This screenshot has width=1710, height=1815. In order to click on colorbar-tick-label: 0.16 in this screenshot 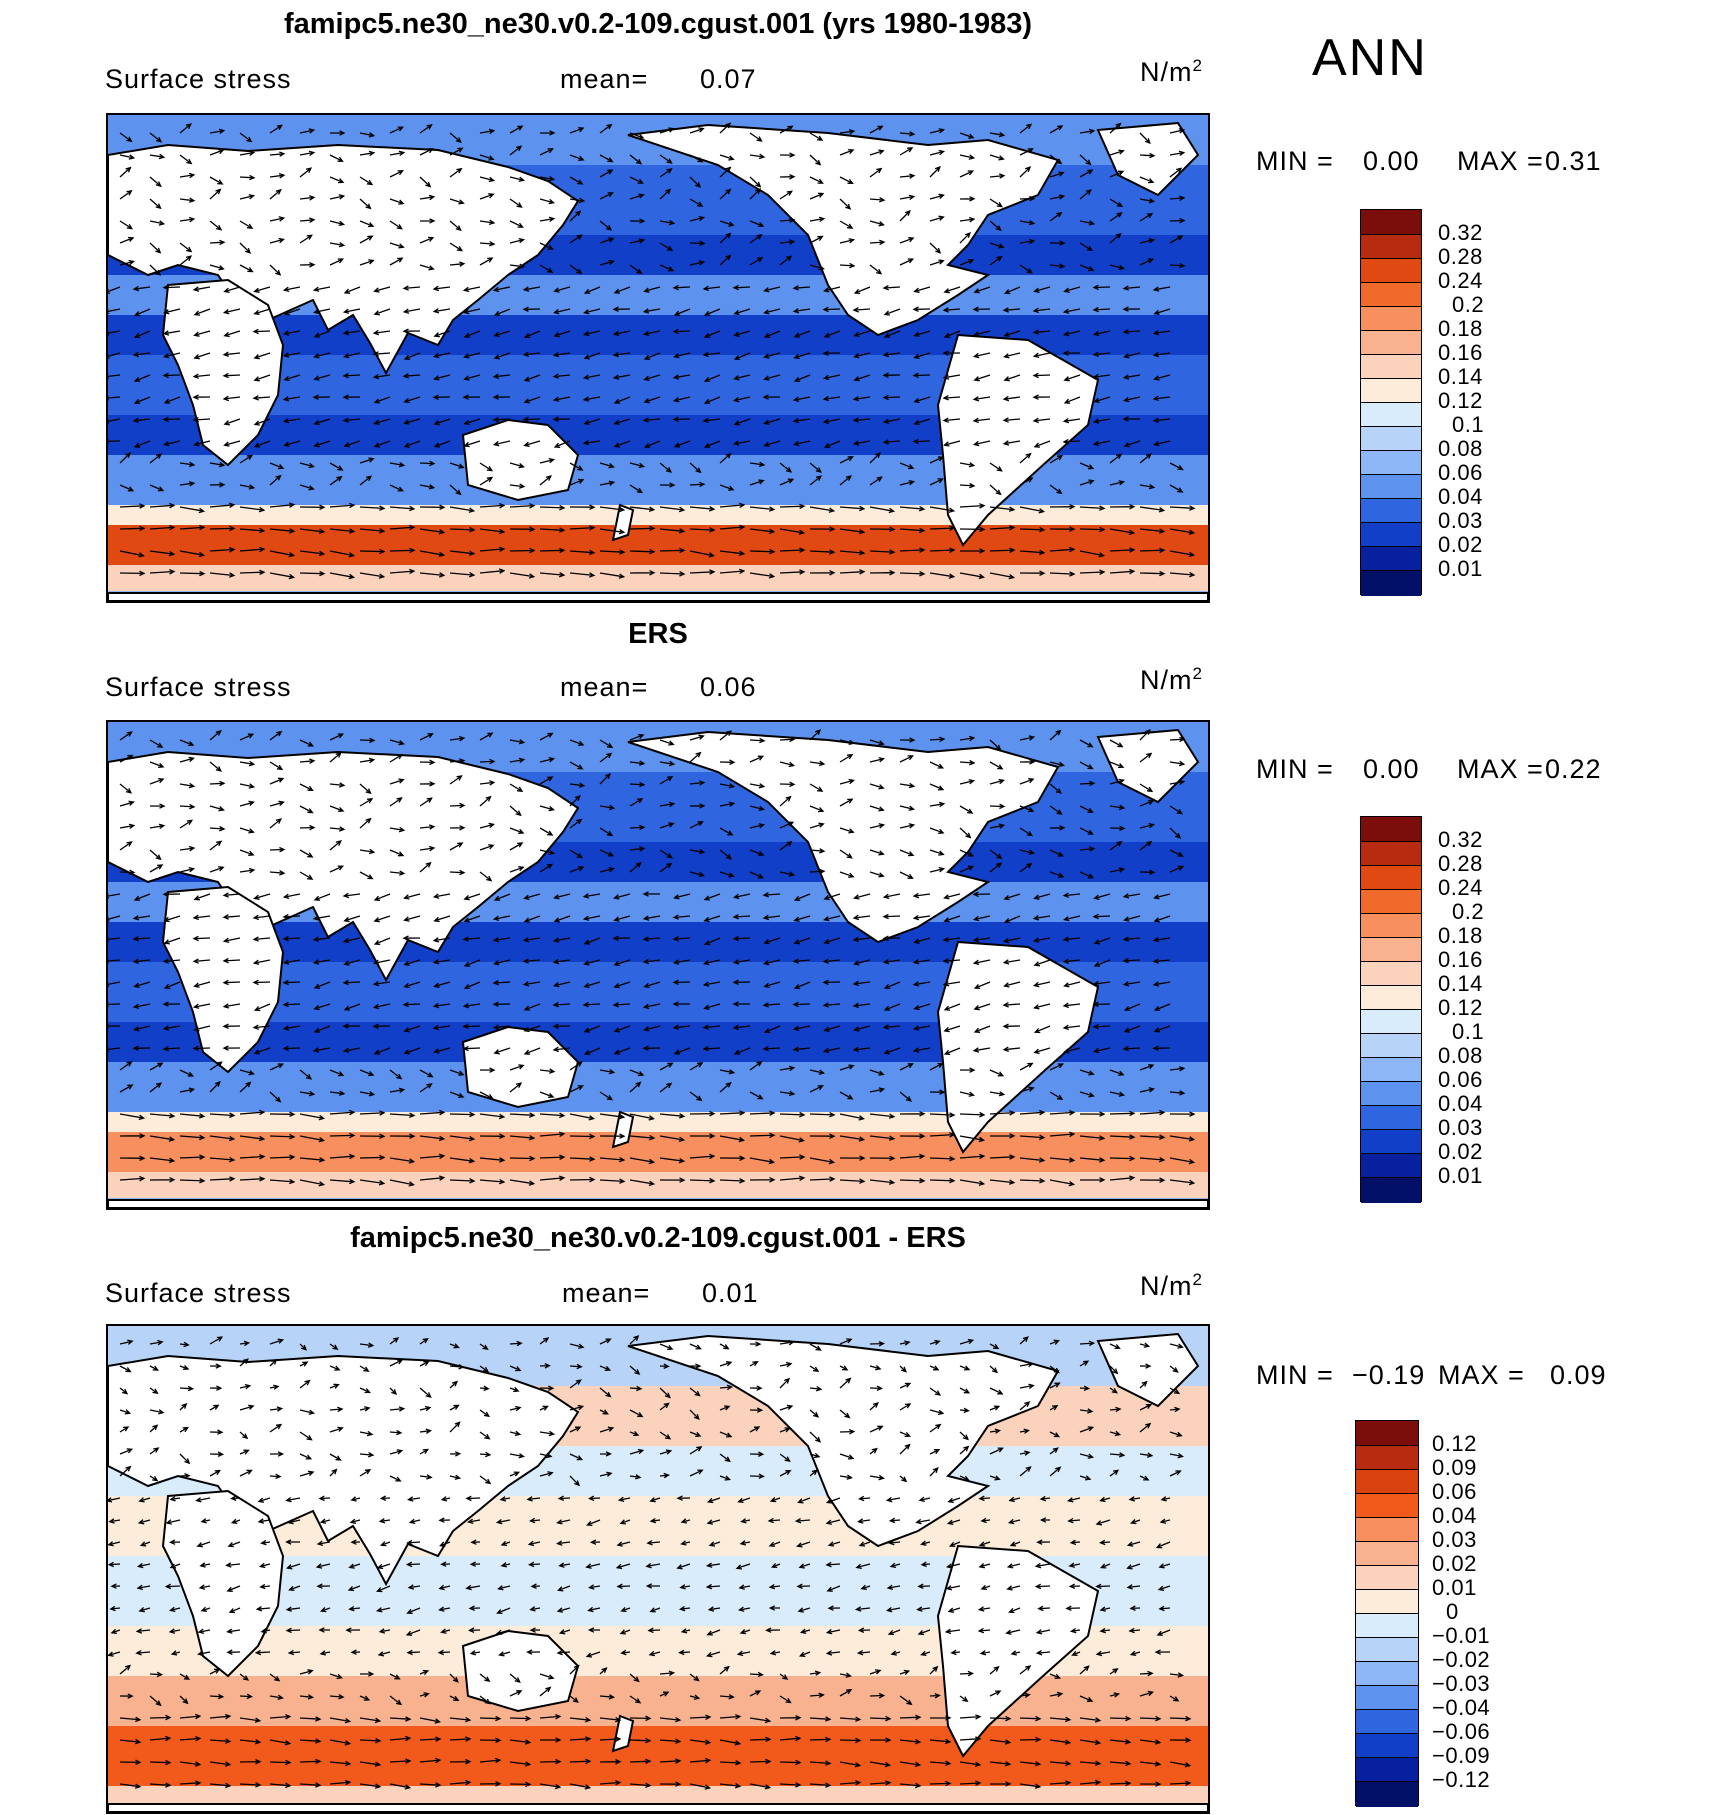, I will do `click(1460, 959)`.